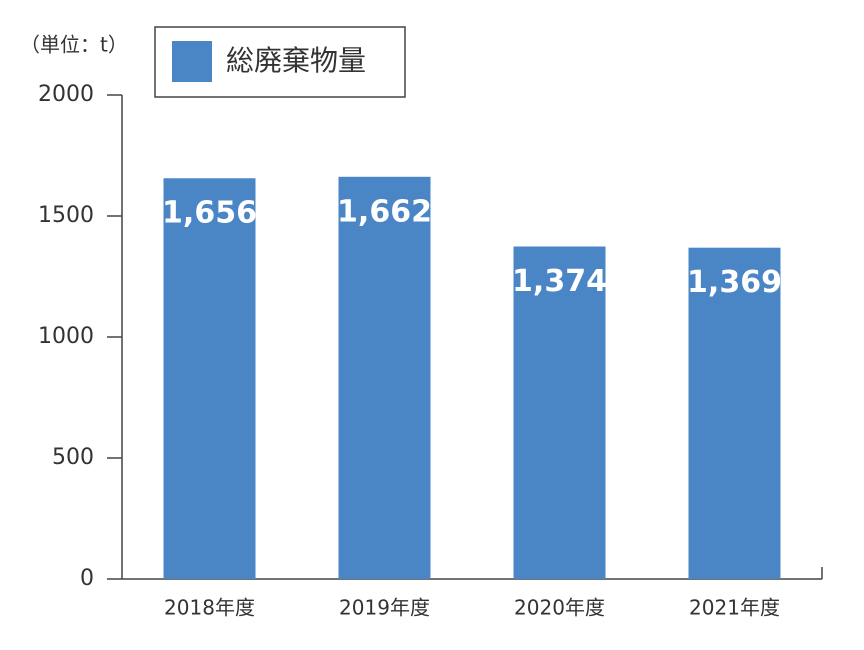 This screenshot has height=650, width=864. What do you see at coordinates (209, 213) in the screenshot?
I see `value-label: 1,656` at bounding box center [209, 213].